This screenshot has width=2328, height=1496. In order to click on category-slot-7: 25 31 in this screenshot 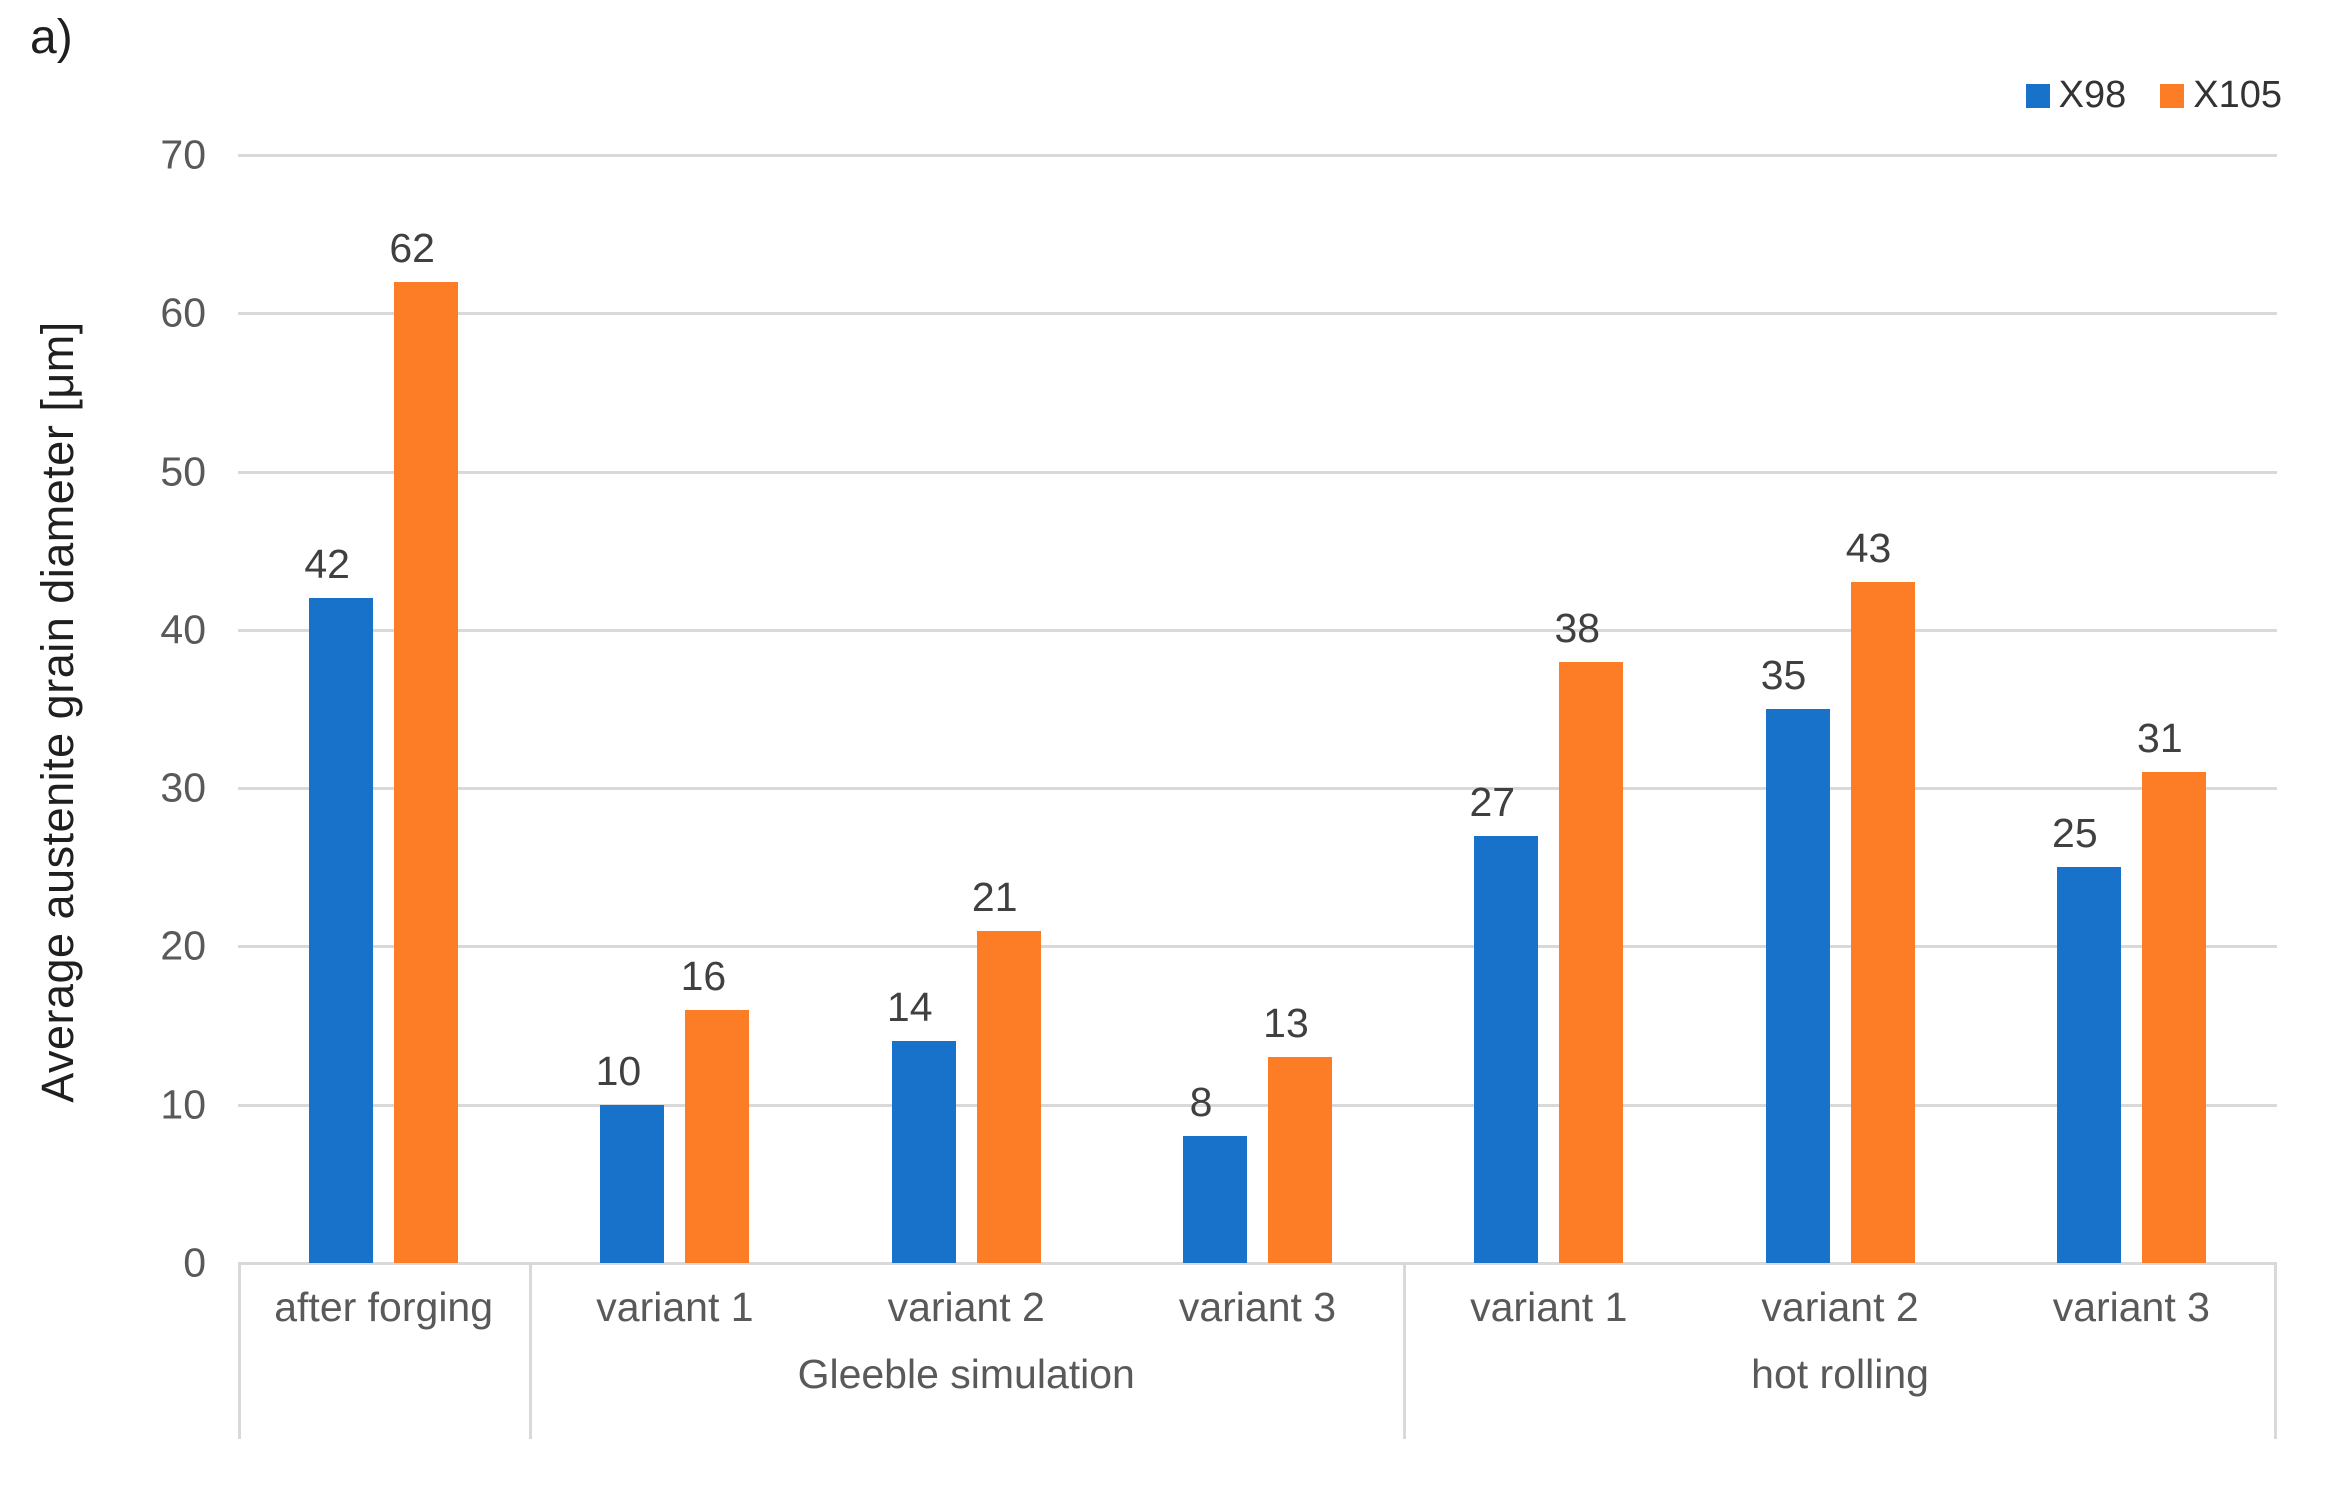, I will do `click(2131, 709)`.